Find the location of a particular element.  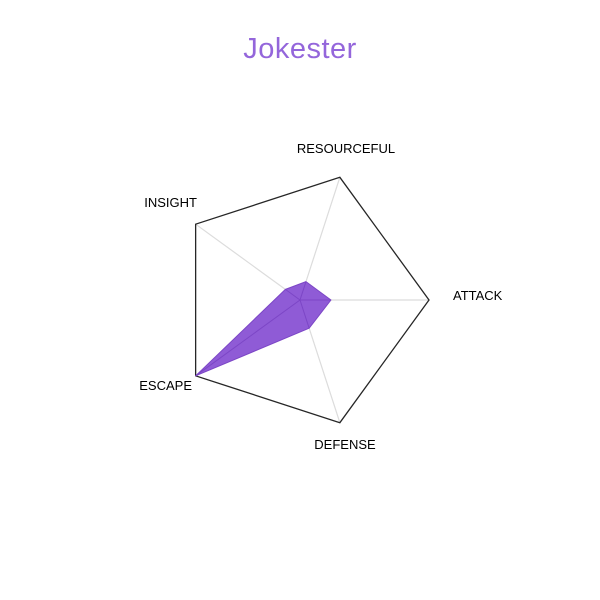

axis-line-insight is located at coordinates (248, 262).